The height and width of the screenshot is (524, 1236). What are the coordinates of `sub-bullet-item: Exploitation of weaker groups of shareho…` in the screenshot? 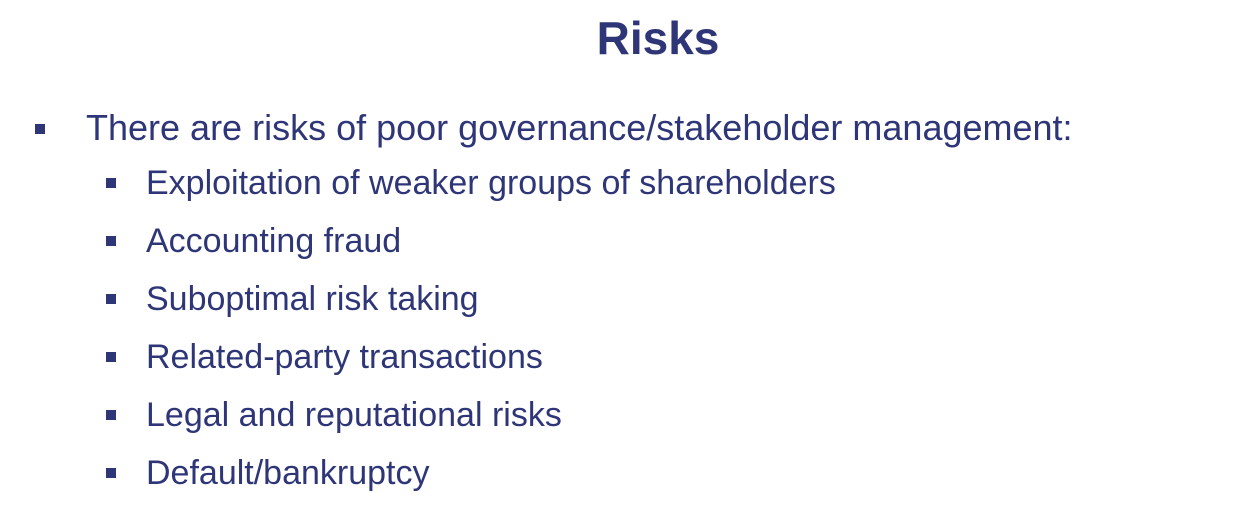 It's located at (618, 183).